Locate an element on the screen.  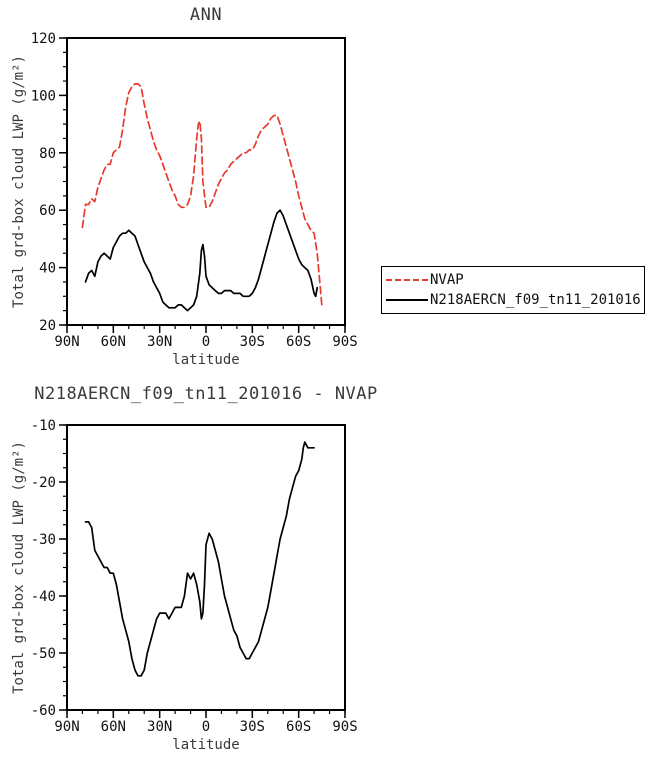
y-tick-label: 20 is located at coordinates (47, 326).